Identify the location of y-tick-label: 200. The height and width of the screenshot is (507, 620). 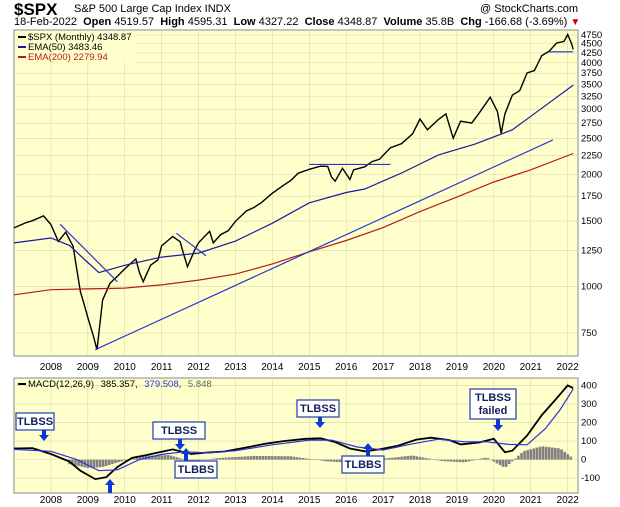
(589, 423).